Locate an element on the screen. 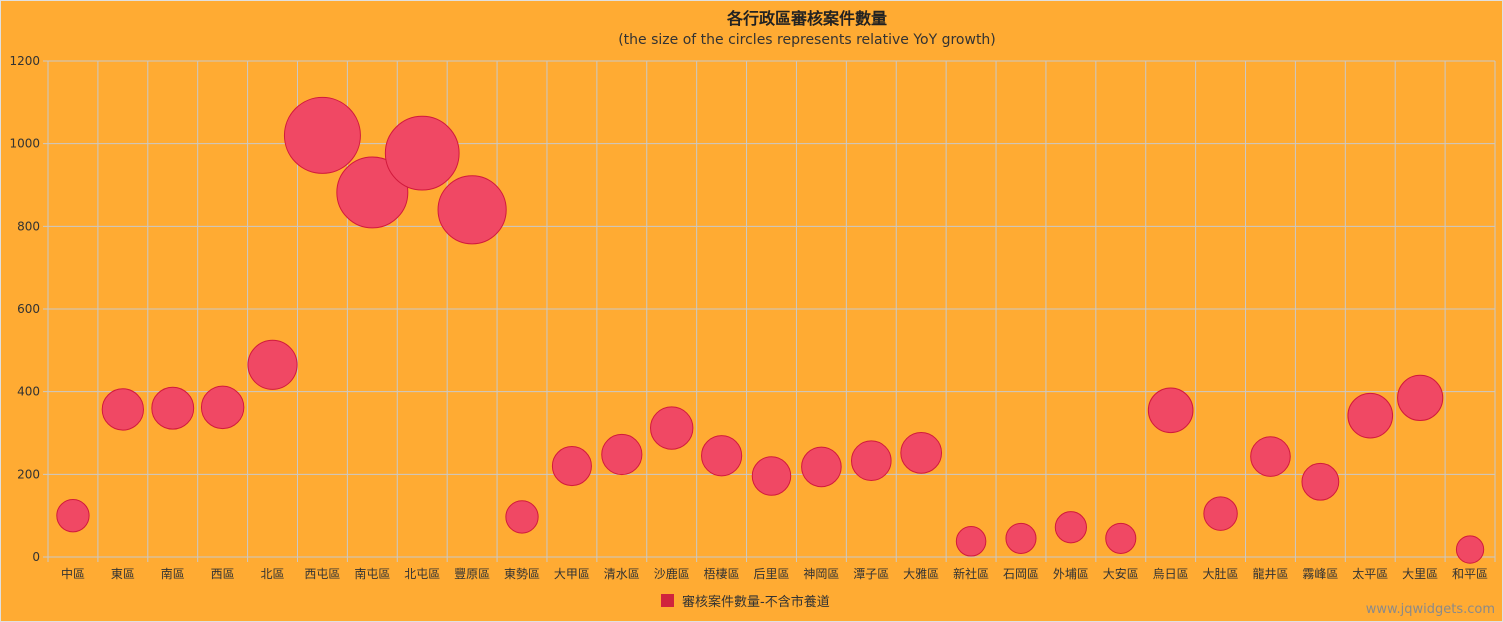 The image size is (1503, 622). x-tick-label: 南區 is located at coordinates (173, 573).